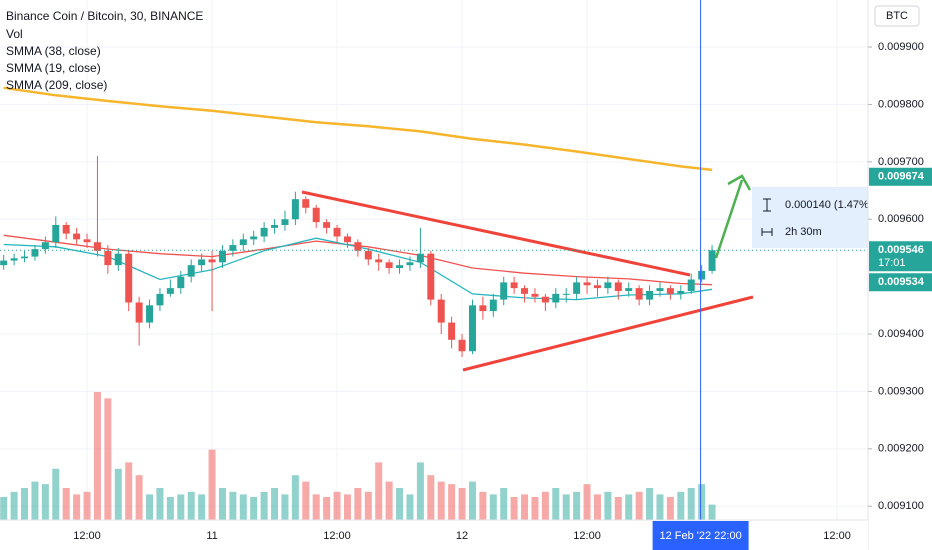 This screenshot has width=932, height=550. I want to click on price-countdown: 17:01, so click(892, 263).